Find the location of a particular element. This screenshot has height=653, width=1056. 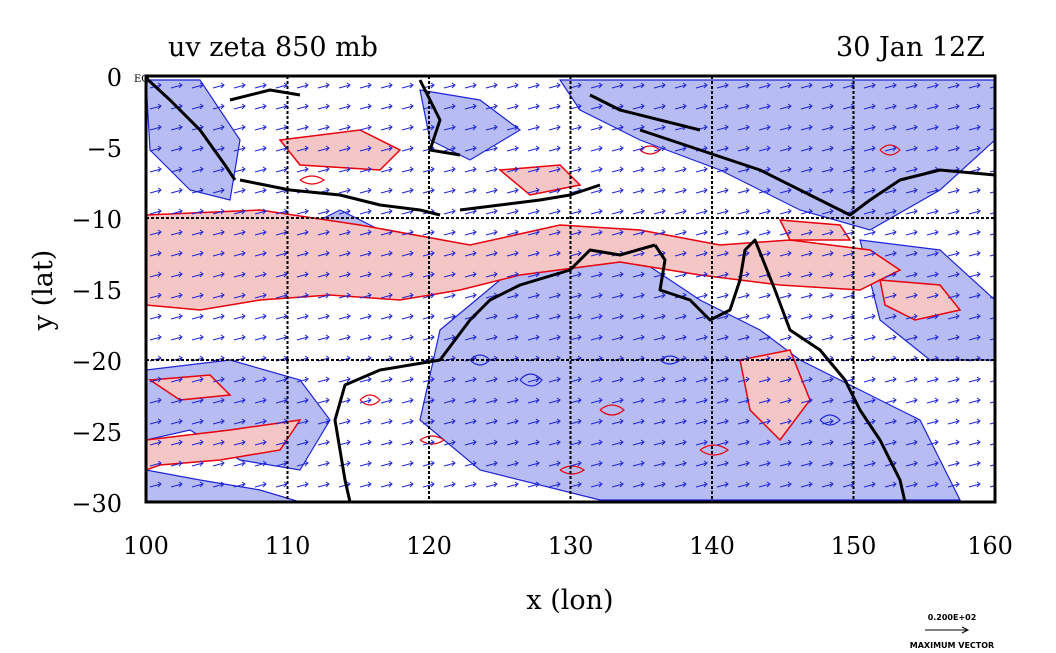

y-tick-label: −25 is located at coordinates (96, 433).